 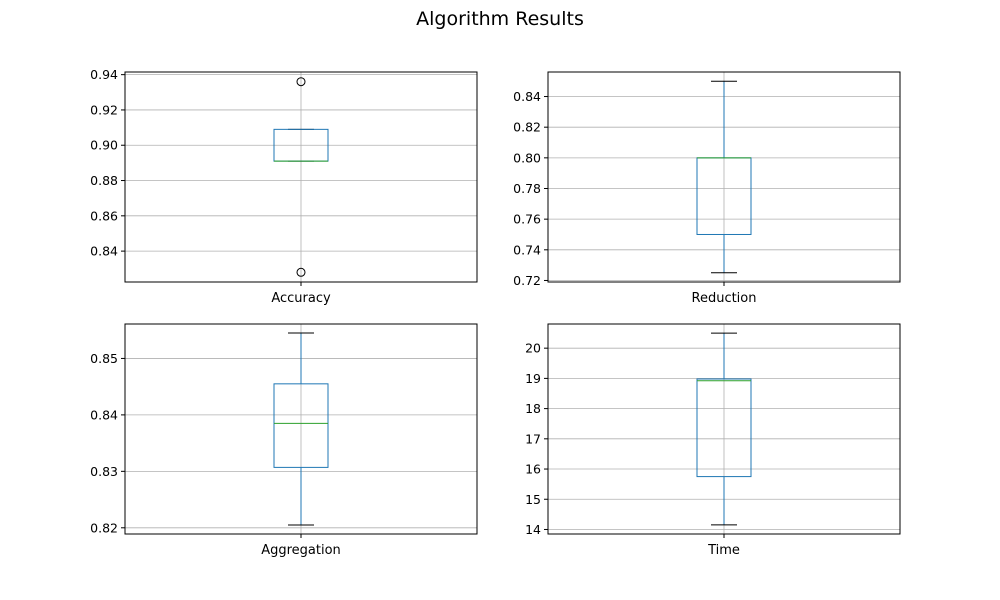 What do you see at coordinates (527, 219) in the screenshot?
I see `ytick-label-reduction-2: 0.76` at bounding box center [527, 219].